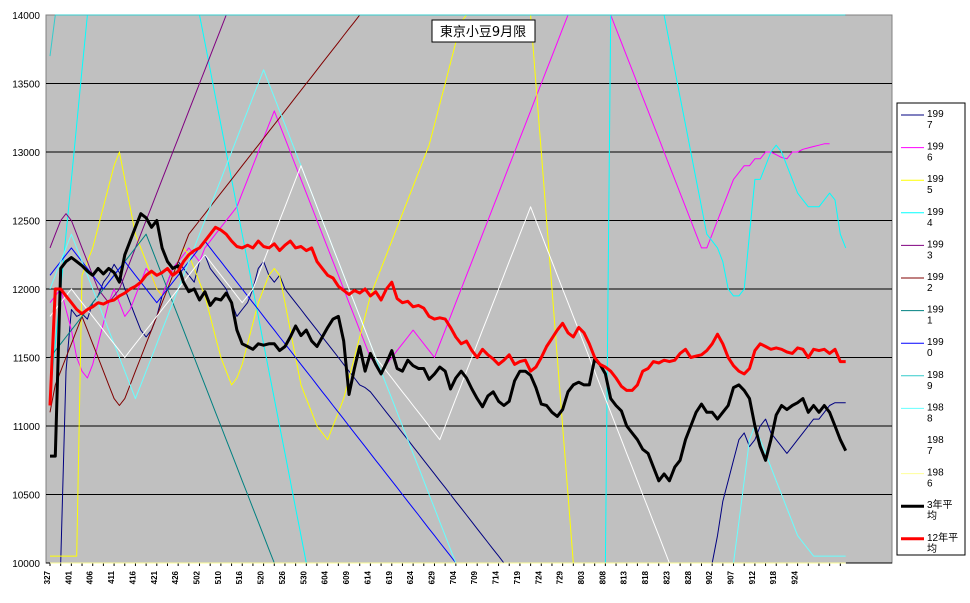 The width and height of the screenshot is (970, 603). Describe the element at coordinates (666, 577) in the screenshot. I see `x-tick-label: 823` at that location.